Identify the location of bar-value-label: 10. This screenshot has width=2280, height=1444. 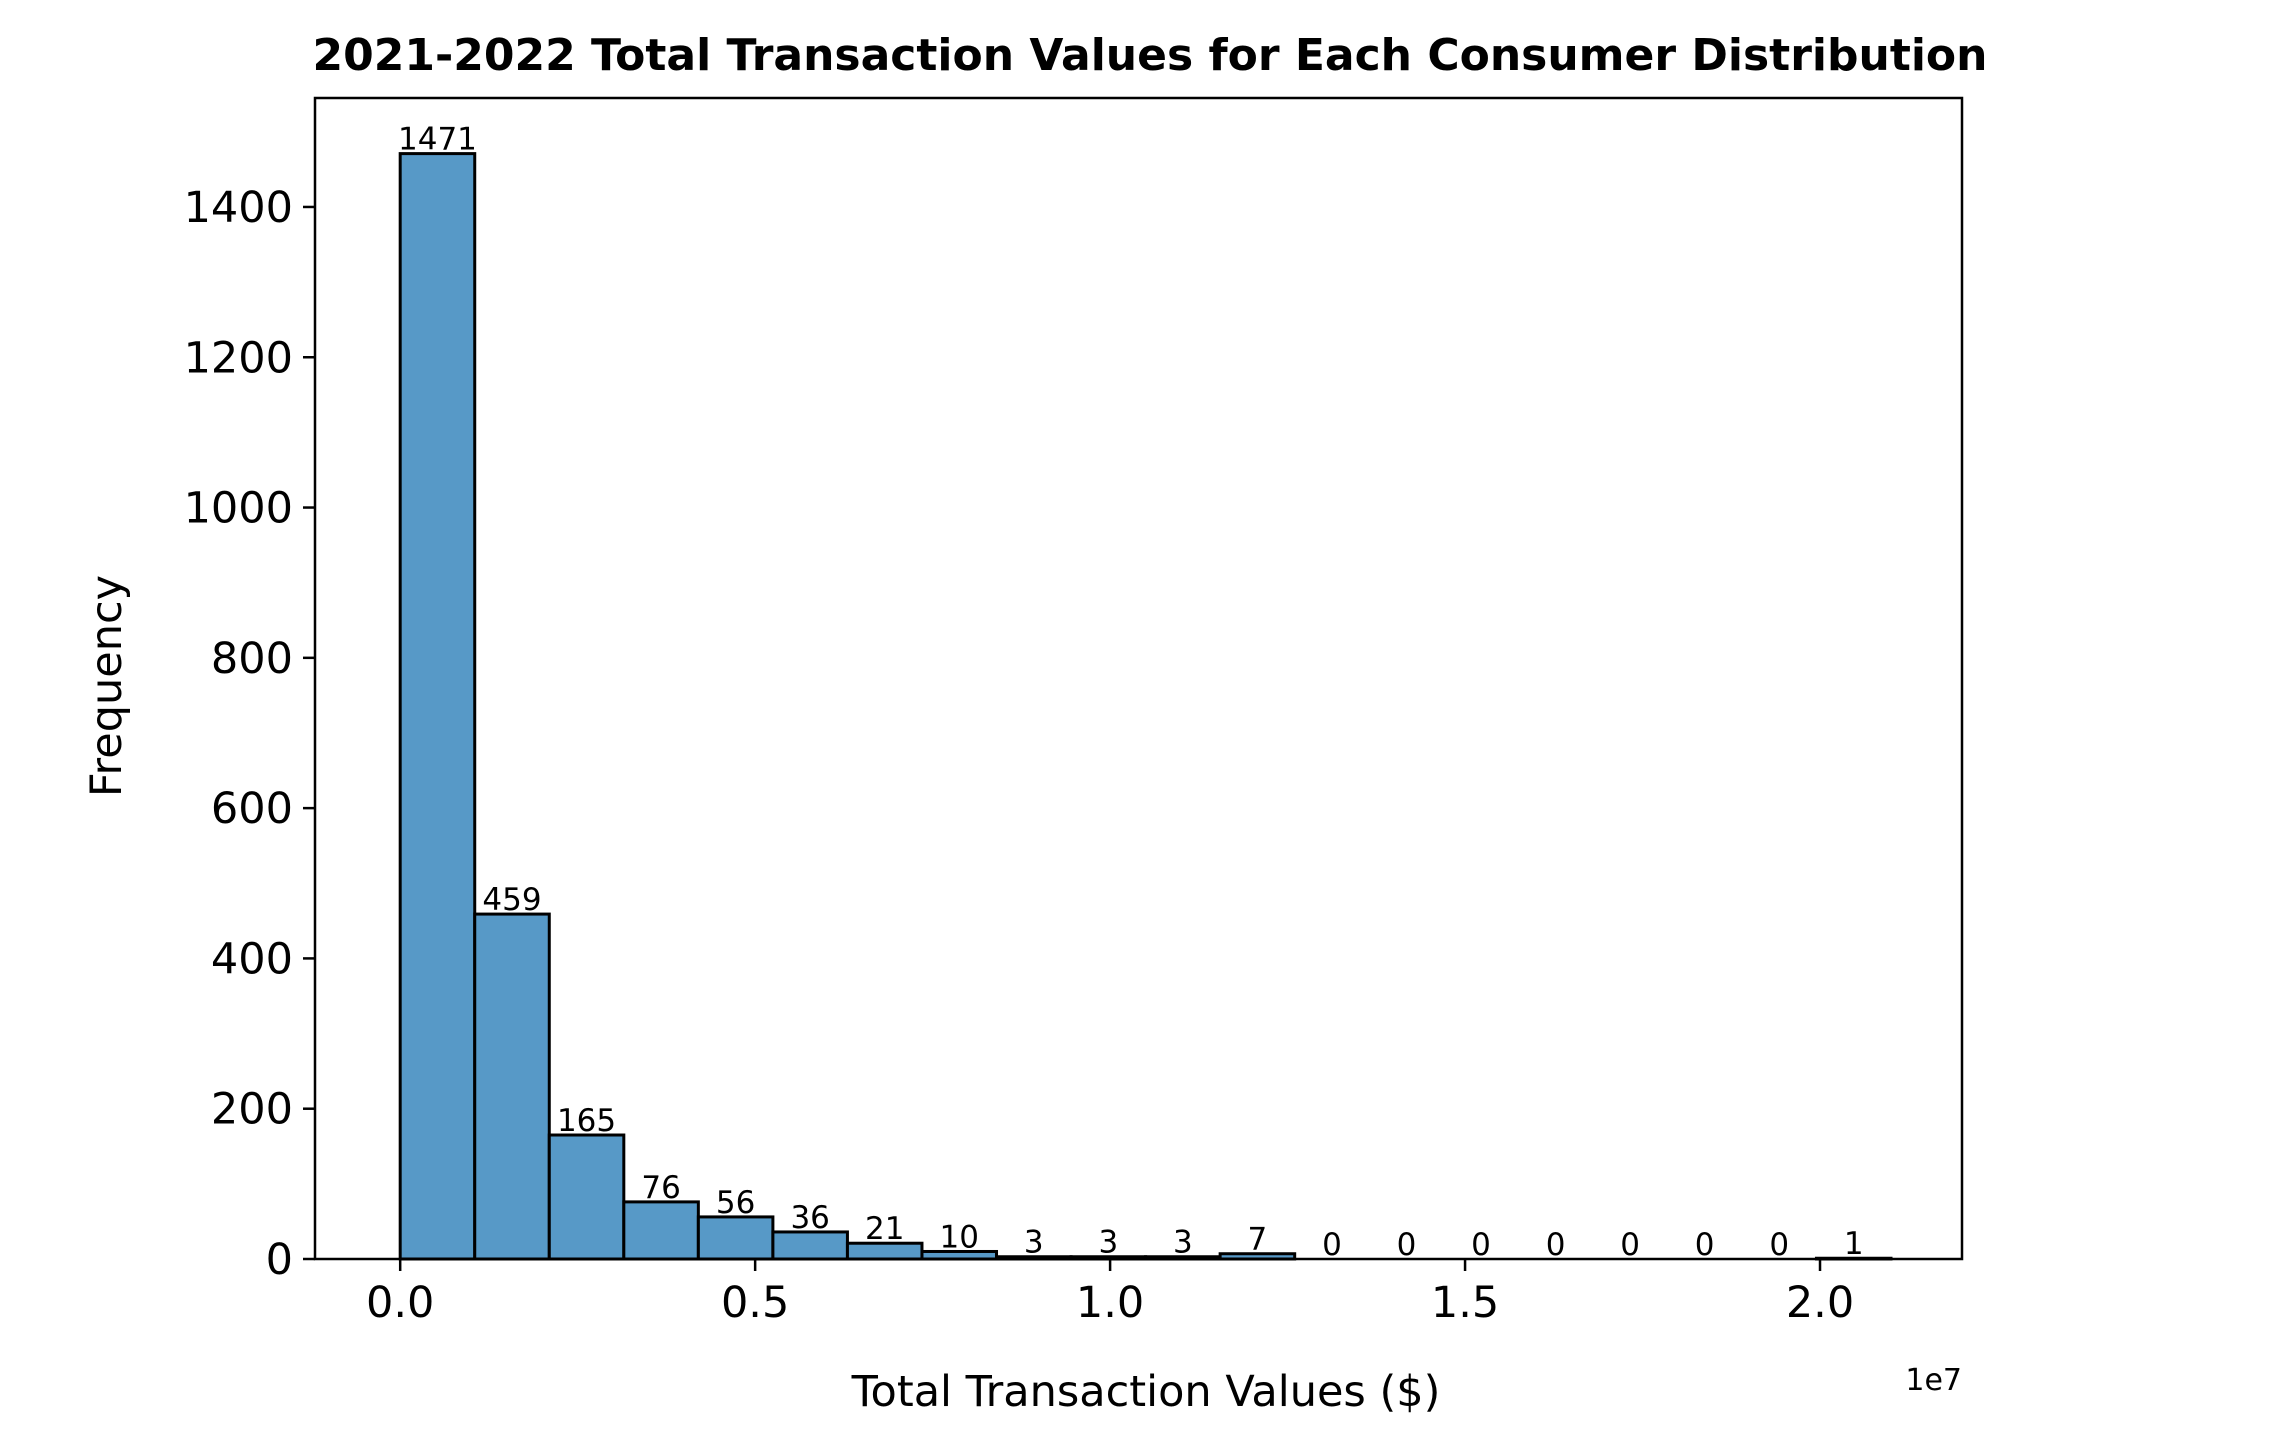
(959, 1237).